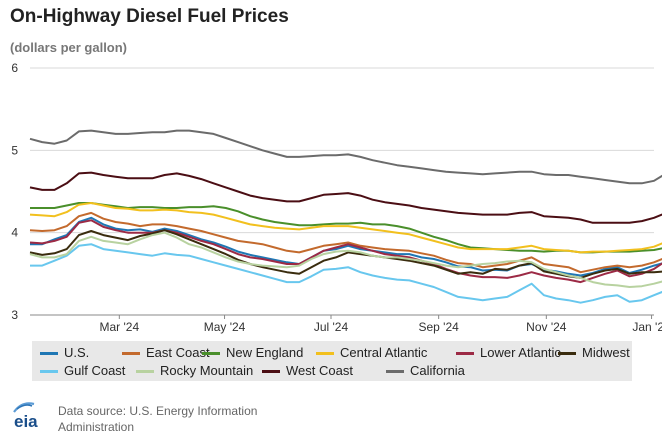  I want to click on x-tick-label: Jul '24, so click(331, 327).